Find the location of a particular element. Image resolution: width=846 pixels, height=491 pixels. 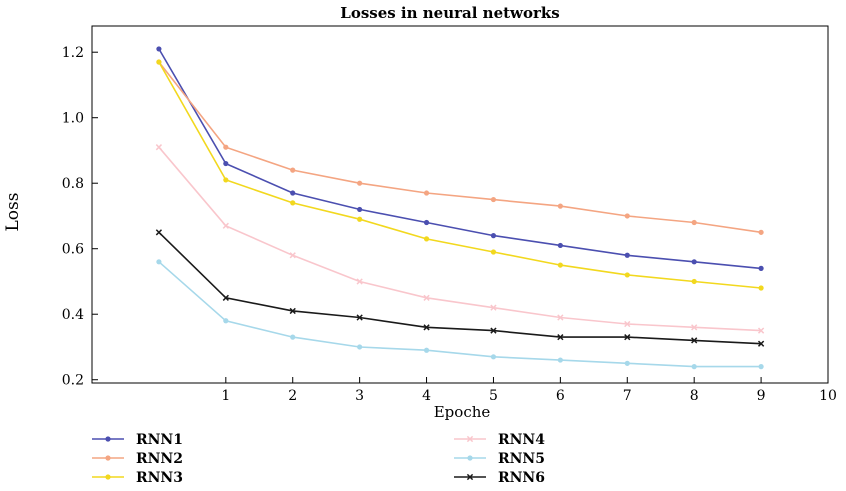

x-axis-label: Epoche is located at coordinates (462, 412).